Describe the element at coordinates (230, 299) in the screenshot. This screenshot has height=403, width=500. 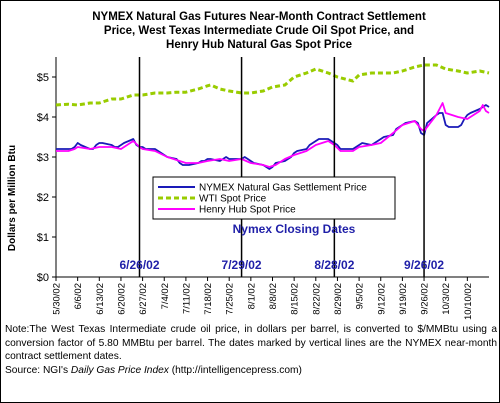
I see `x-tick-label: 7/25/02` at that location.